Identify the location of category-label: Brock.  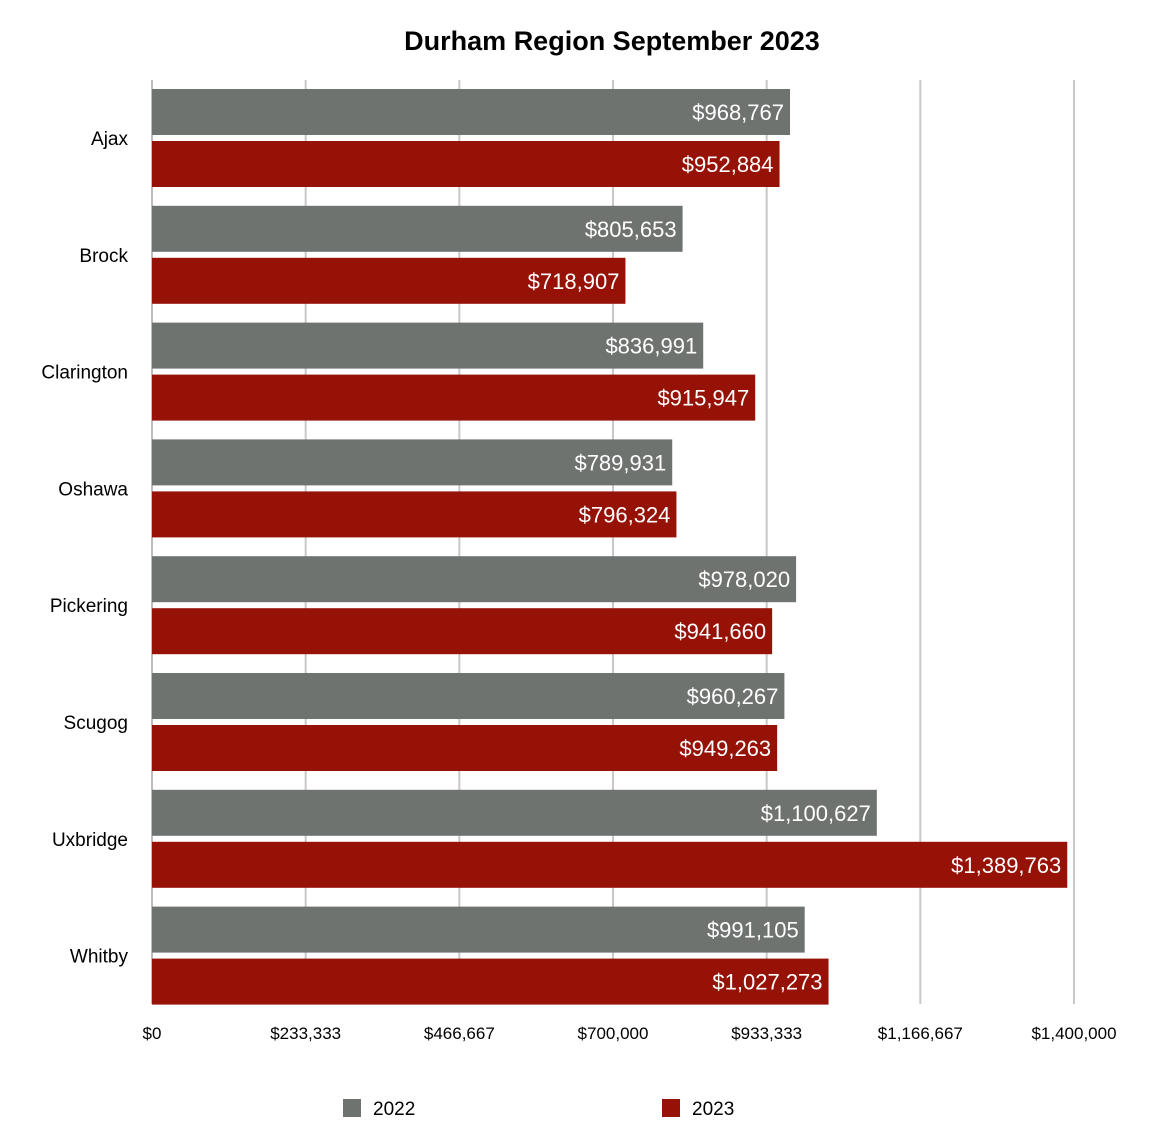
(103, 256).